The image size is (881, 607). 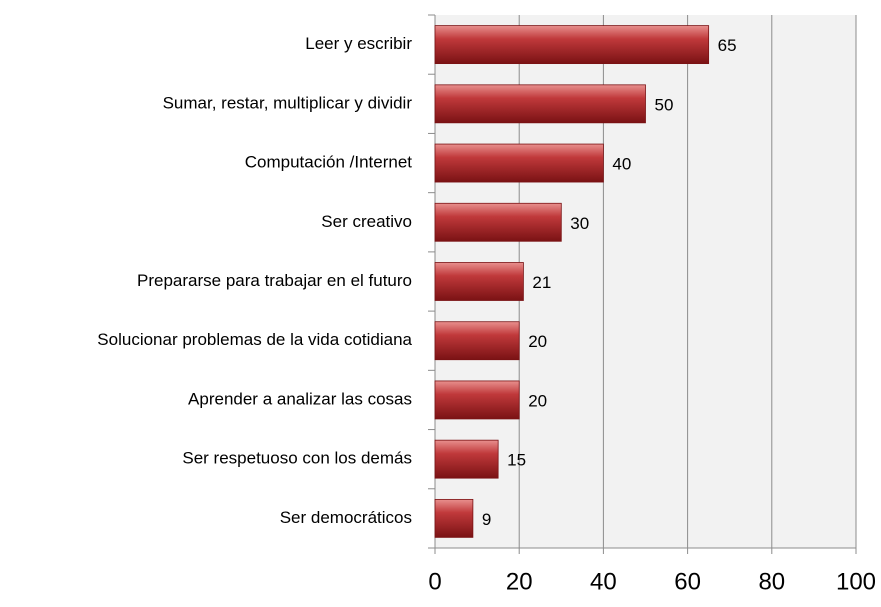 What do you see at coordinates (366, 221) in the screenshot?
I see `y-tick-label: Ser creativo` at bounding box center [366, 221].